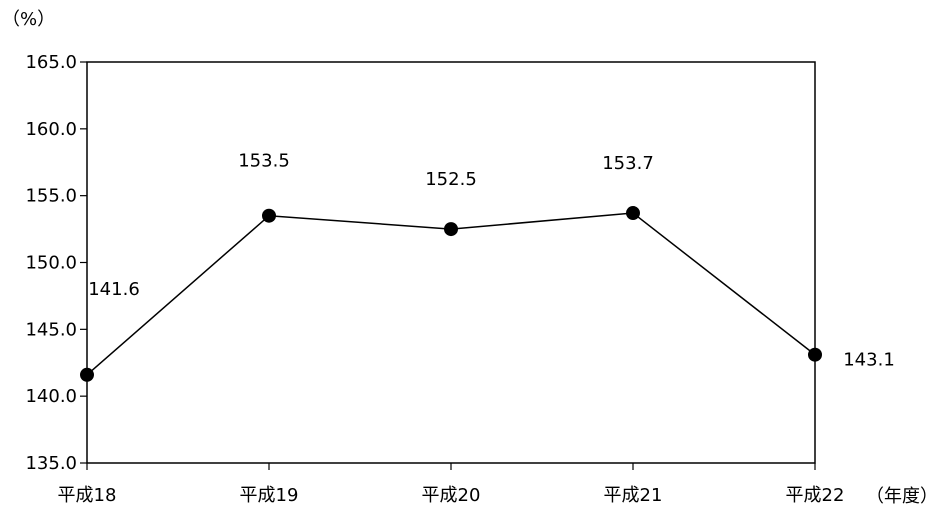 The width and height of the screenshot is (943, 510). Describe the element at coordinates (451, 484) in the screenshot. I see `x-axis: 平成18 平成19 平成20 平成21 平成22` at that location.